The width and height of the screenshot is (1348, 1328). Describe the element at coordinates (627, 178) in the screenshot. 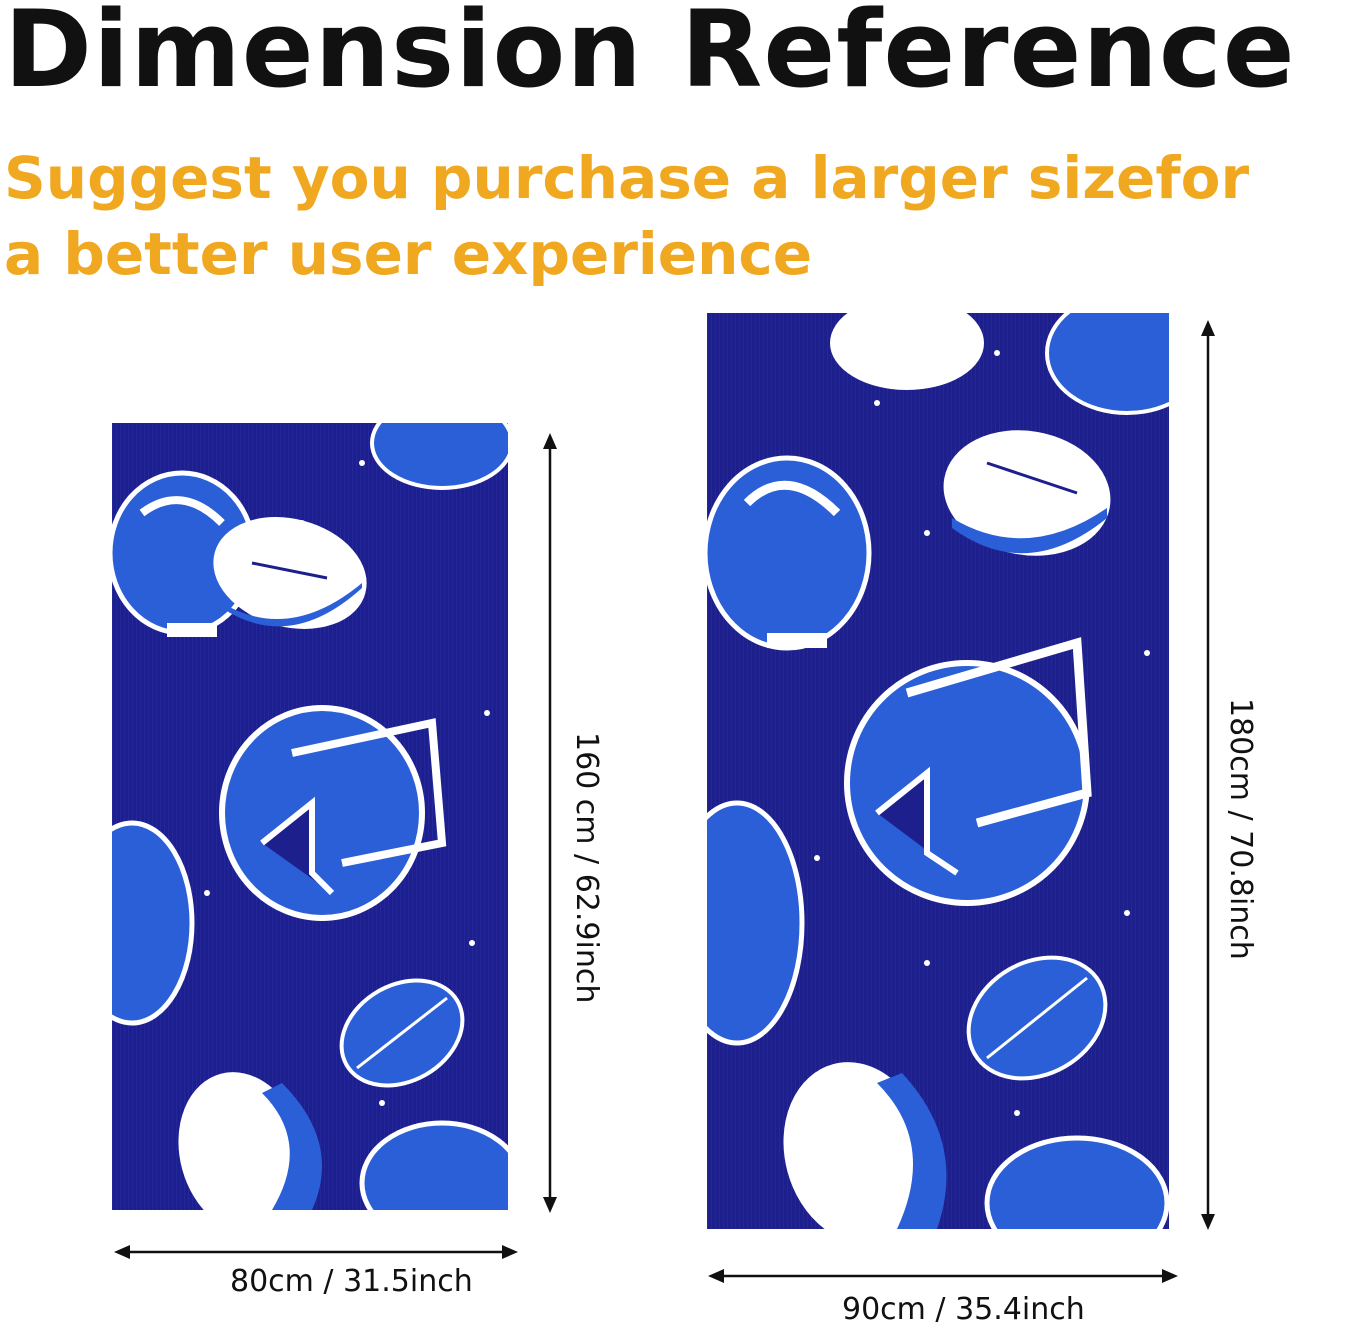

I see `suggestion-line-1: Suggest you purchase a larger sizefor` at that location.